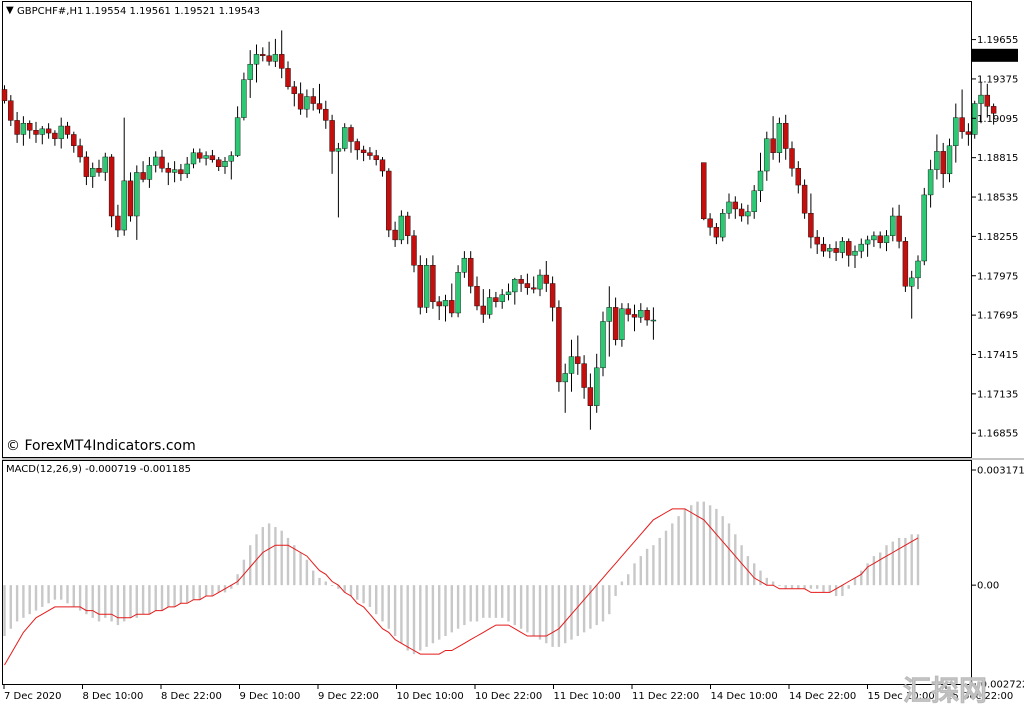 This screenshot has width=1024, height=706. Describe the element at coordinates (33, 696) in the screenshot. I see `time-axis-label: 7 Dec 2020` at that location.